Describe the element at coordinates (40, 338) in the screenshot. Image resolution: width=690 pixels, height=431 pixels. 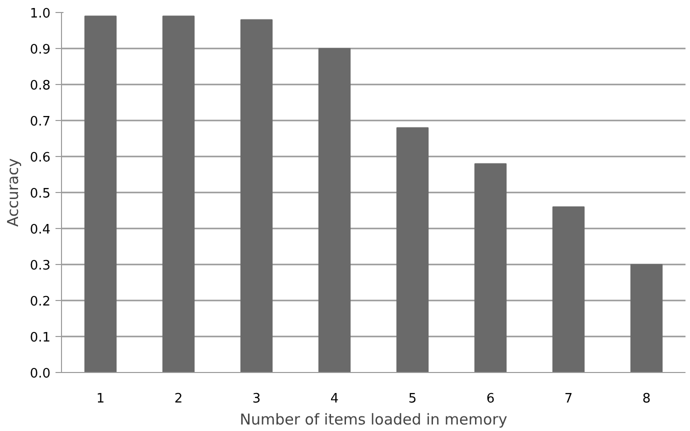
I see `y-tick-label: 0.1` at that location.